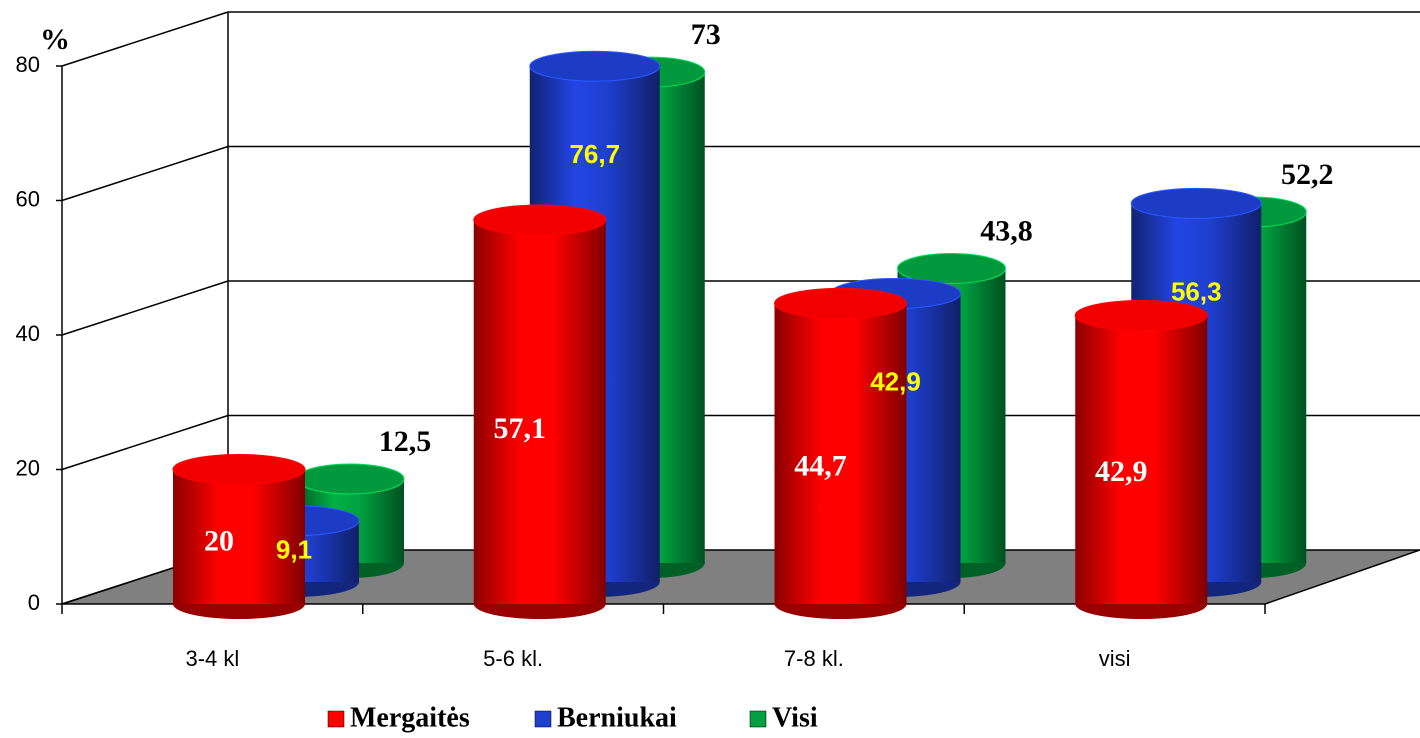  Describe the element at coordinates (1196, 291) in the screenshot. I see `data-label: 56,3` at that location.